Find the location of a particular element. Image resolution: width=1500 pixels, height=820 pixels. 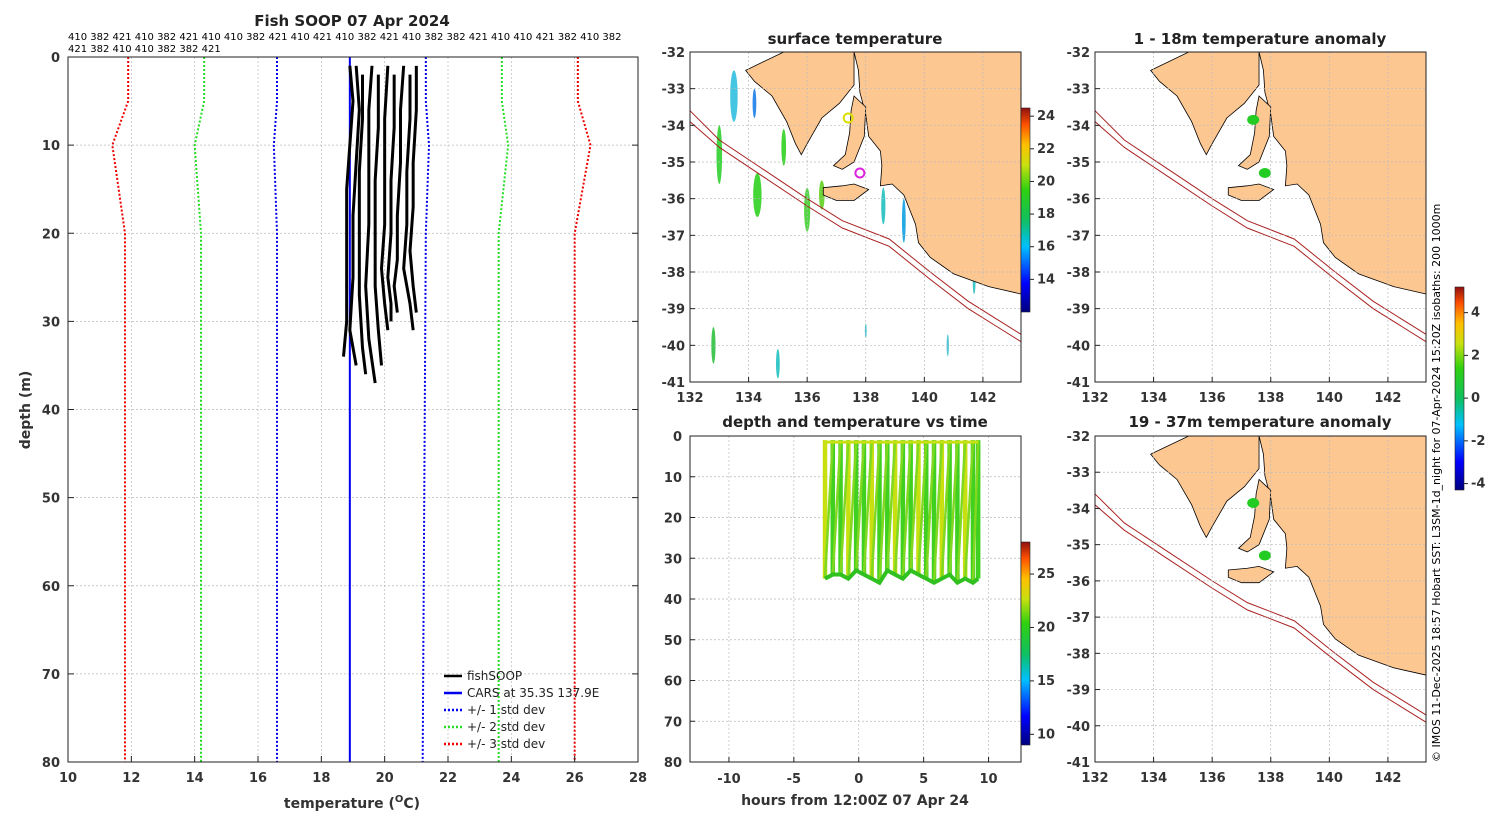

profile-xtick-label: 20 is located at coordinates (385, 778).